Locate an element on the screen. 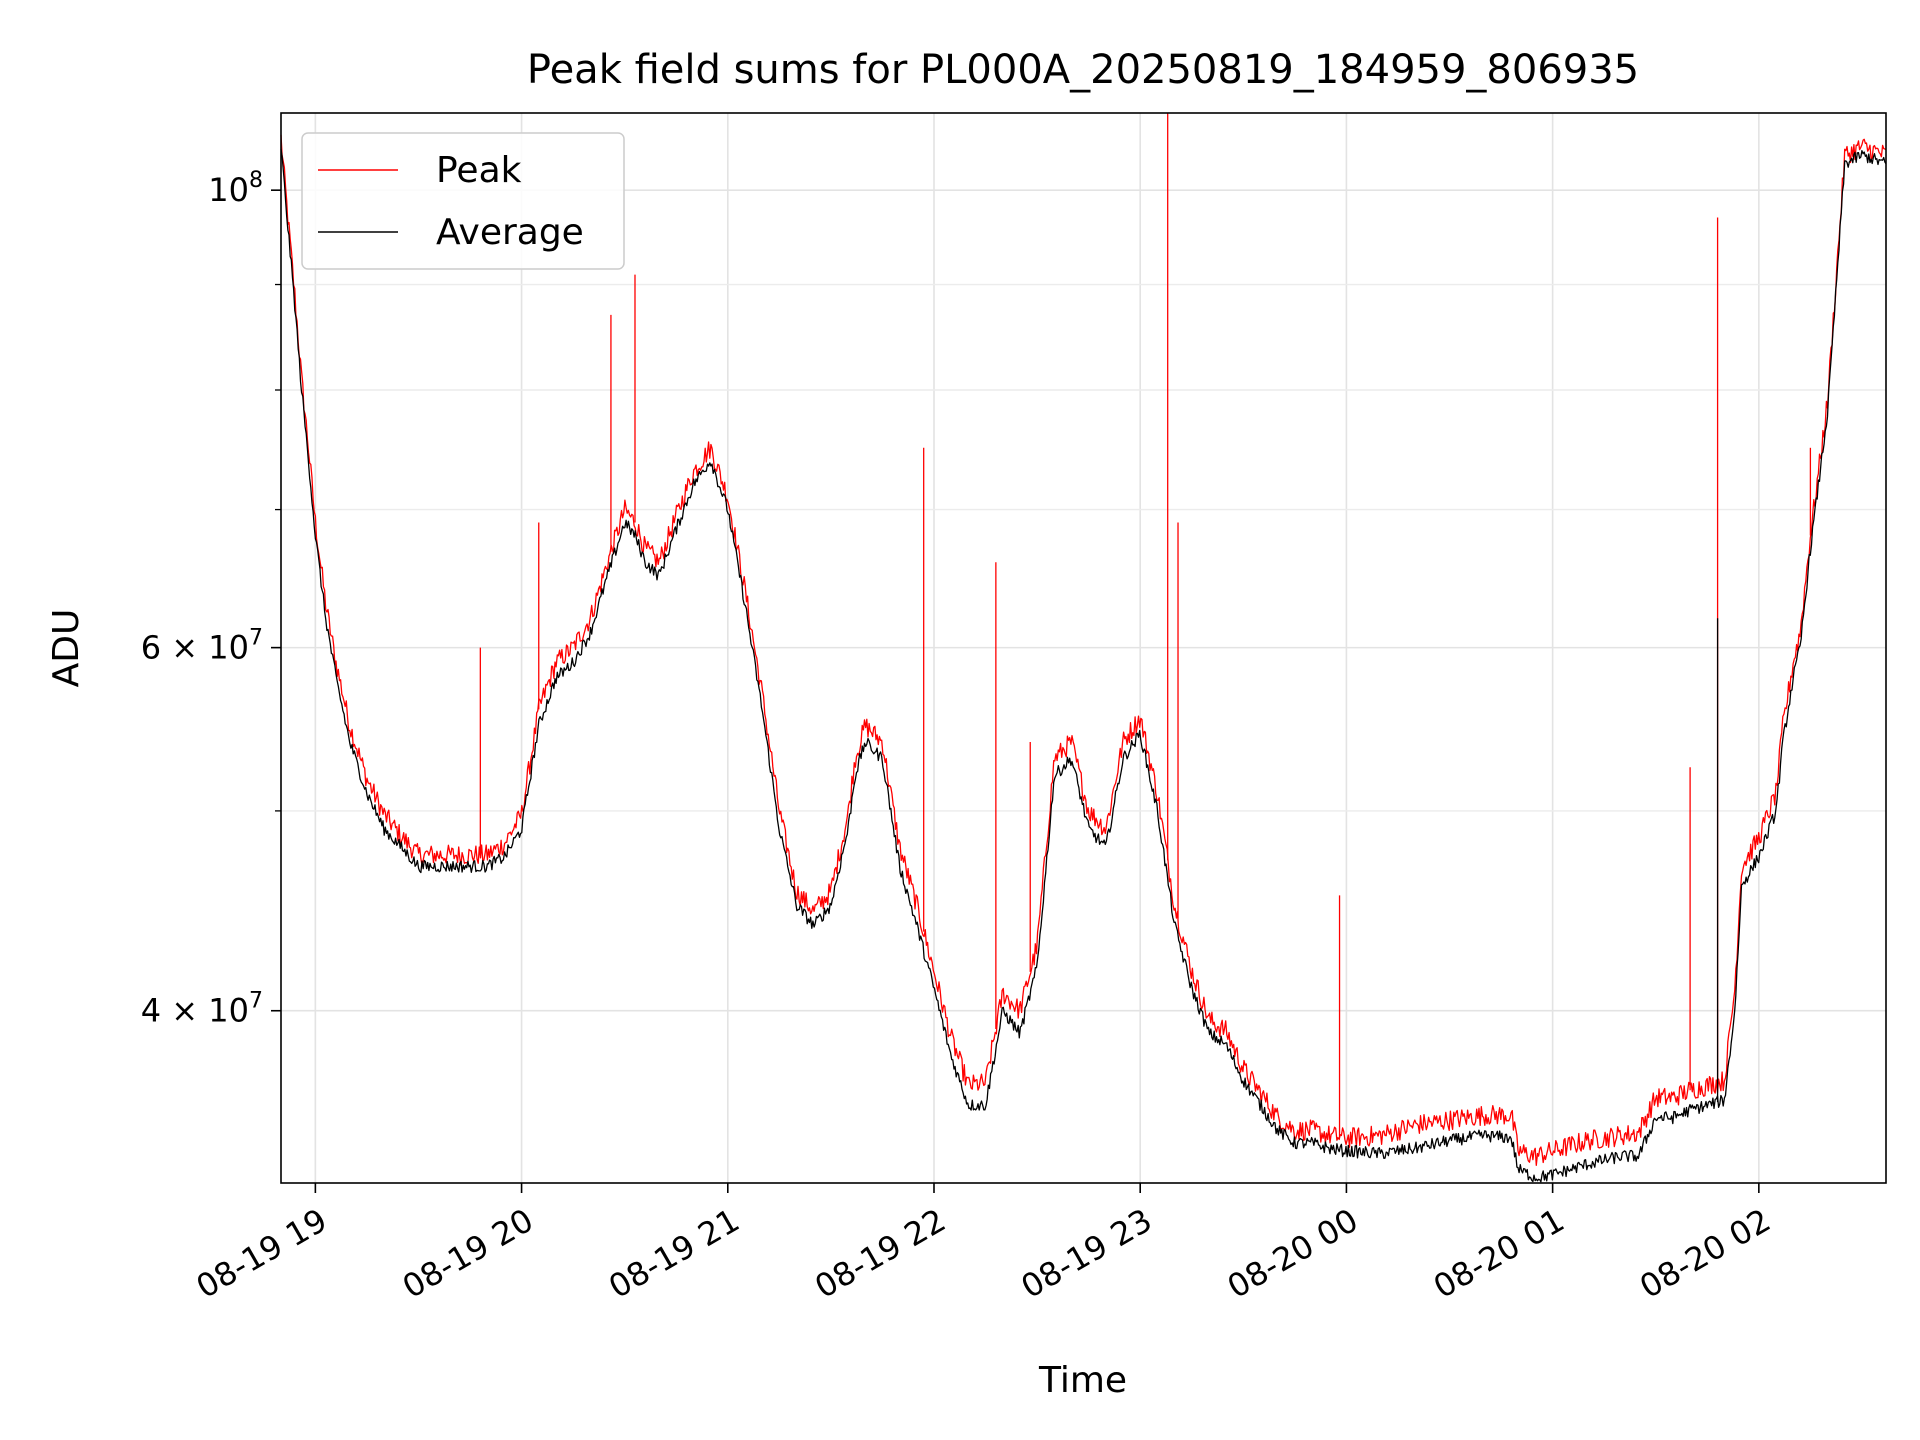 Image resolution: width=1920 pixels, height=1440 pixels. x-tick-label: 08-20 00 is located at coordinates (1293, 1253).